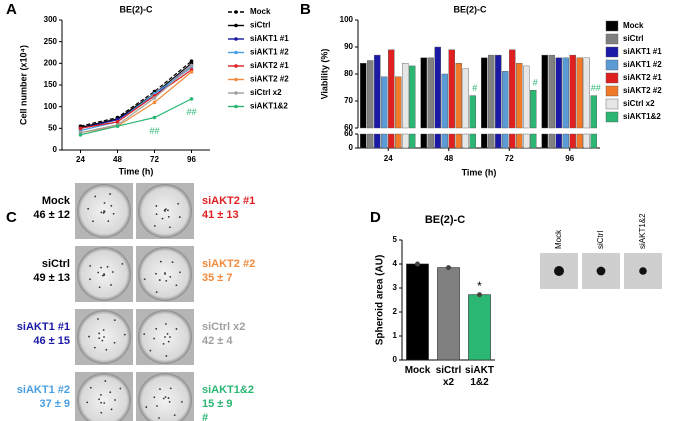 The height and width of the screenshot is (421, 685). I want to click on x-tick-label: Mock, so click(418, 370).